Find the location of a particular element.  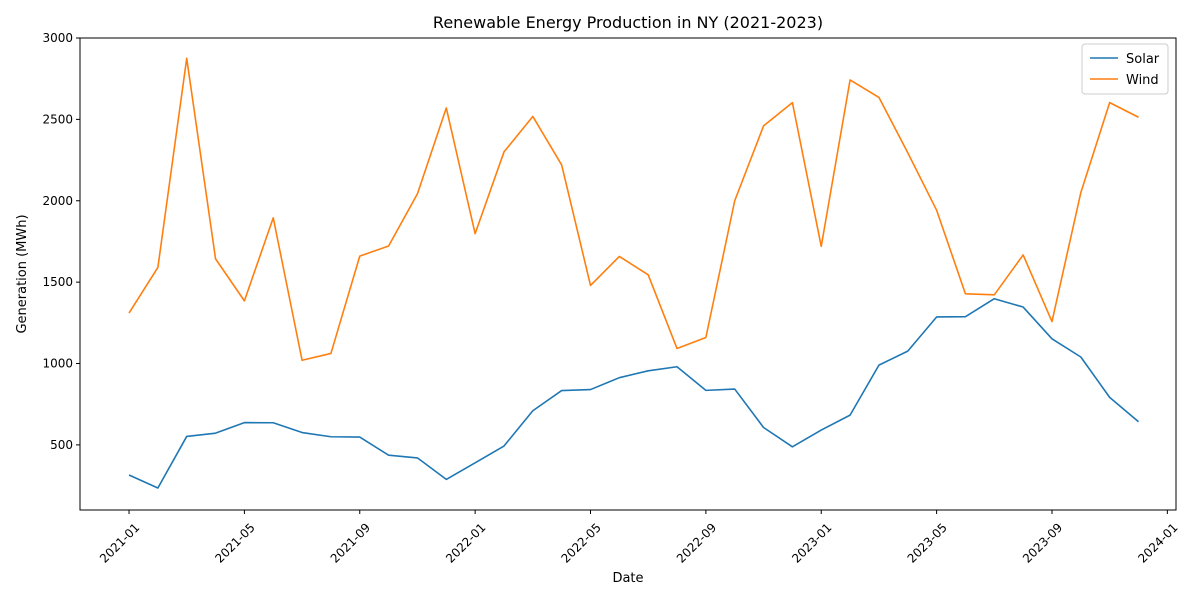

y-tick-label: 2000 is located at coordinates (57, 201).